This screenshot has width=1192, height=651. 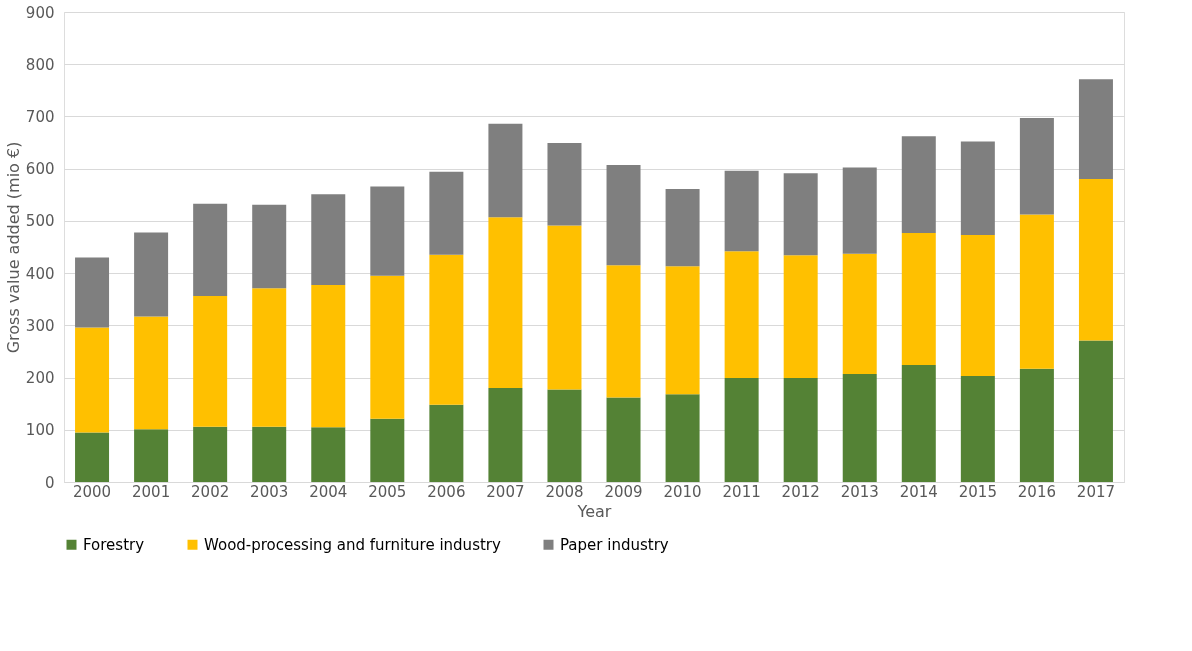 What do you see at coordinates (446, 491) in the screenshot?
I see `x-tick-label: 2006` at bounding box center [446, 491].